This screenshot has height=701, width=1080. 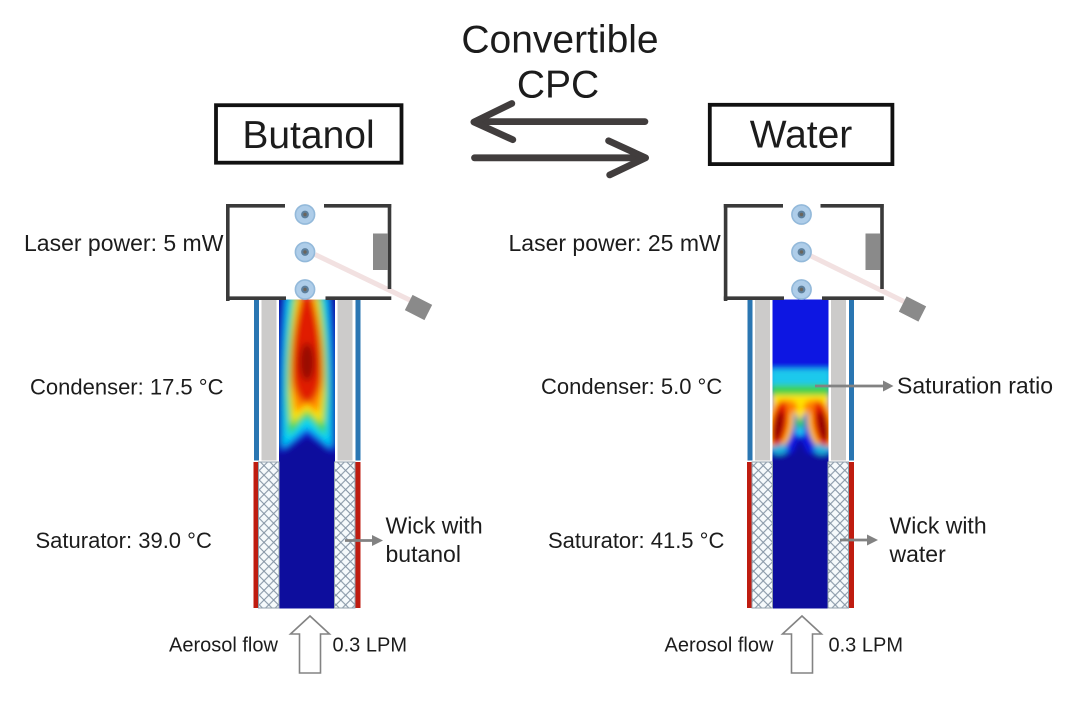 I want to click on svg-text: water, so click(x=918, y=554).